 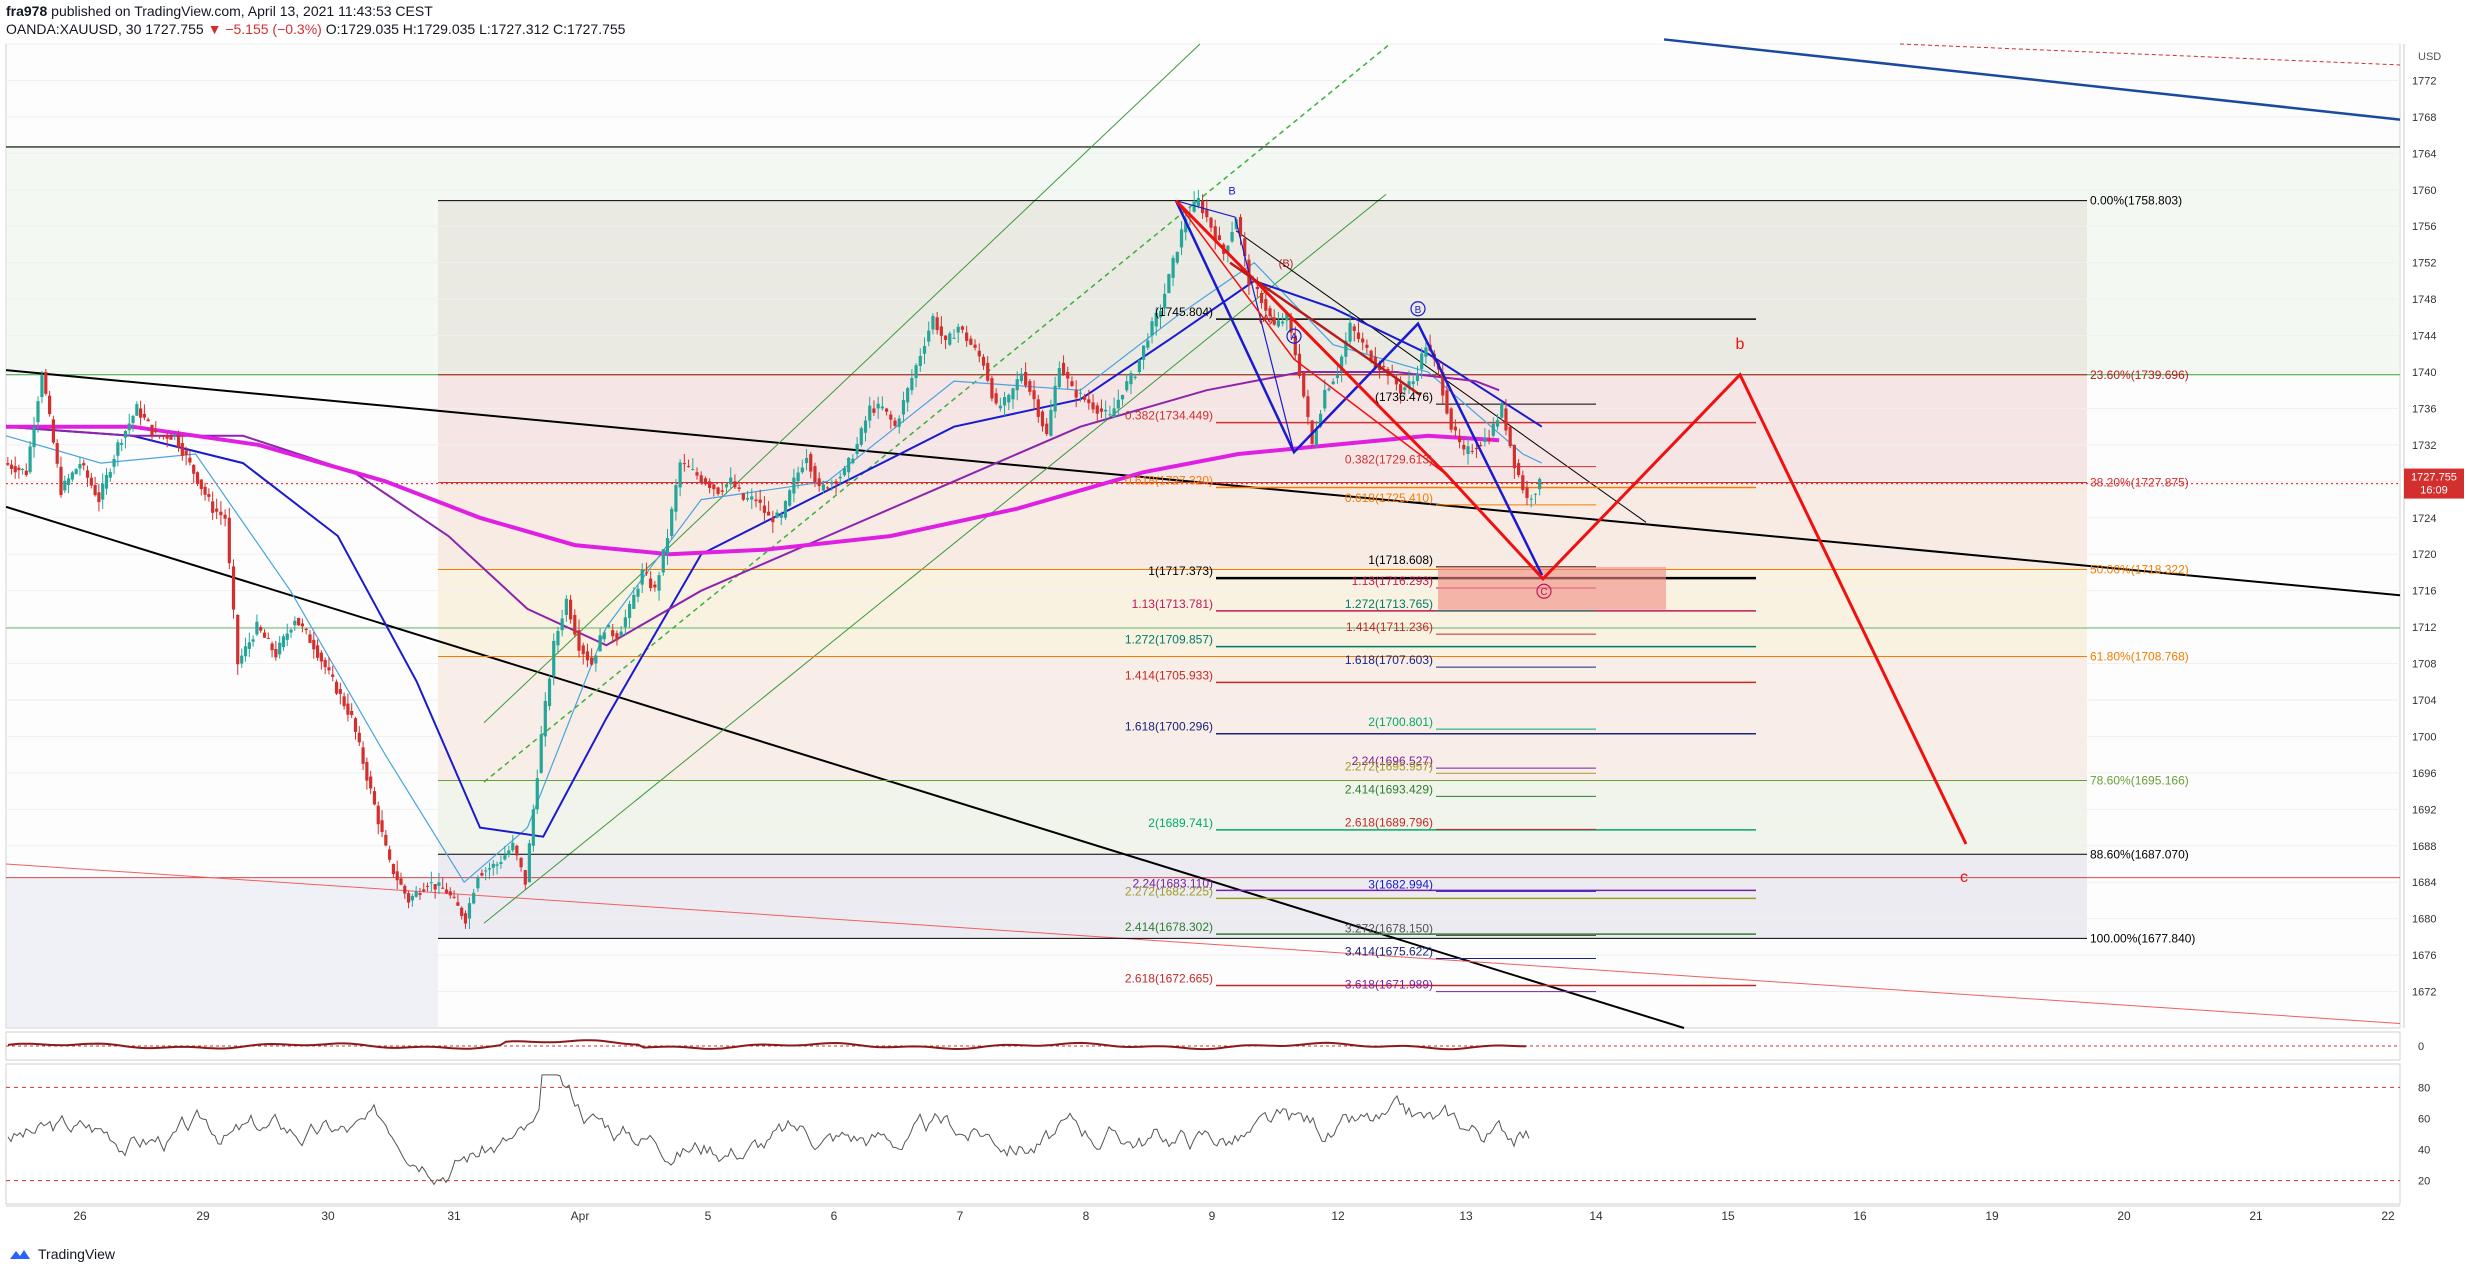 I want to click on fib-ext-left-label: 2(1689.741), so click(x=1180, y=823).